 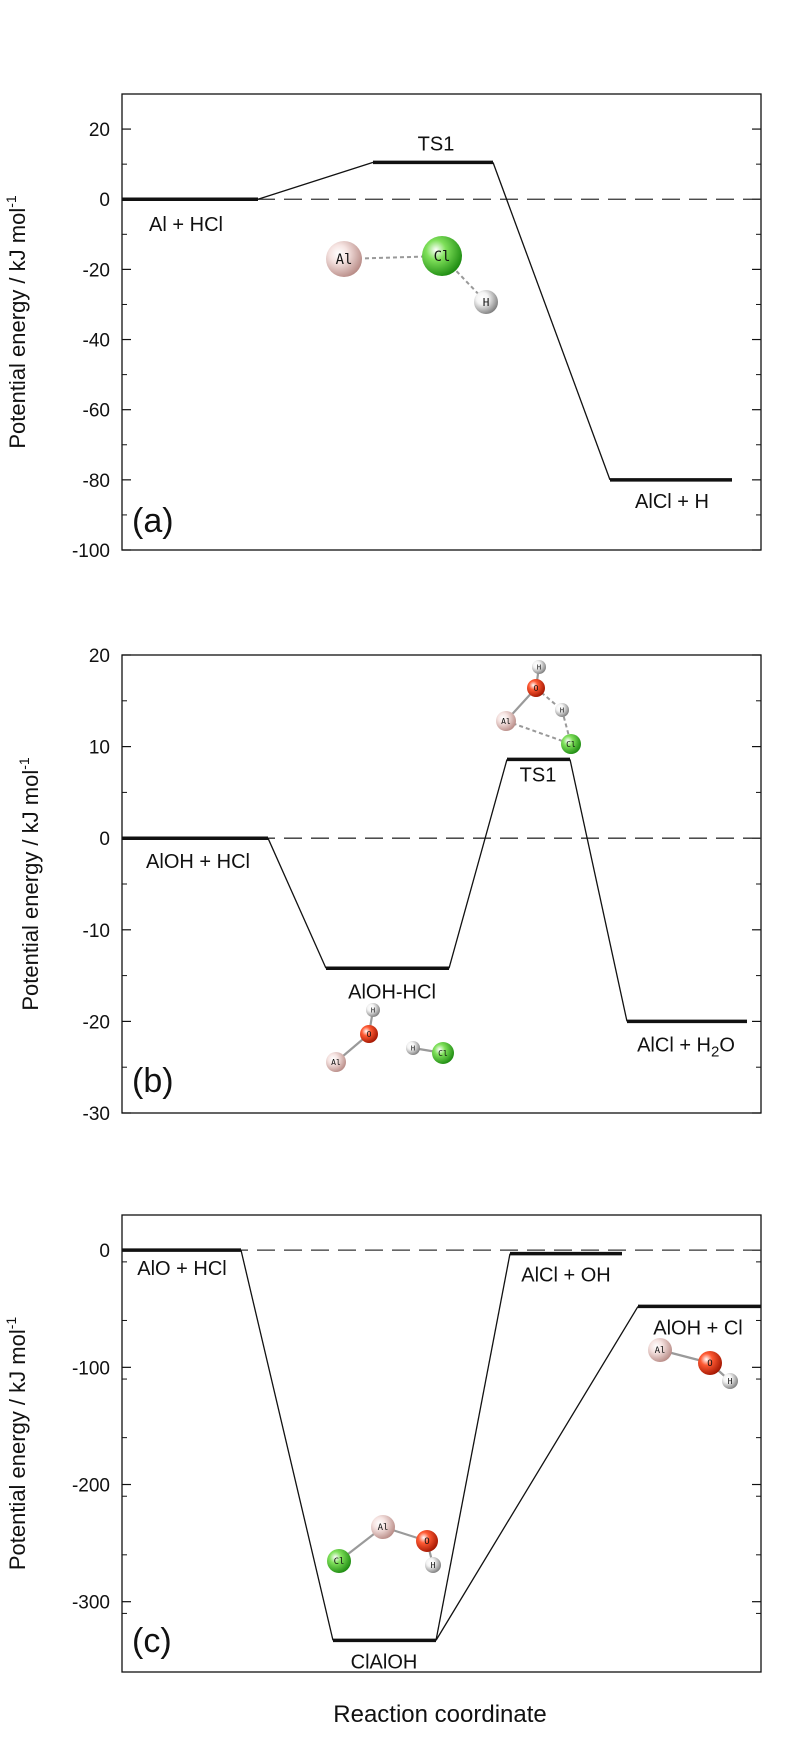 What do you see at coordinates (384, 1662) in the screenshot?
I see `energy-level-label: ClAlOH` at bounding box center [384, 1662].